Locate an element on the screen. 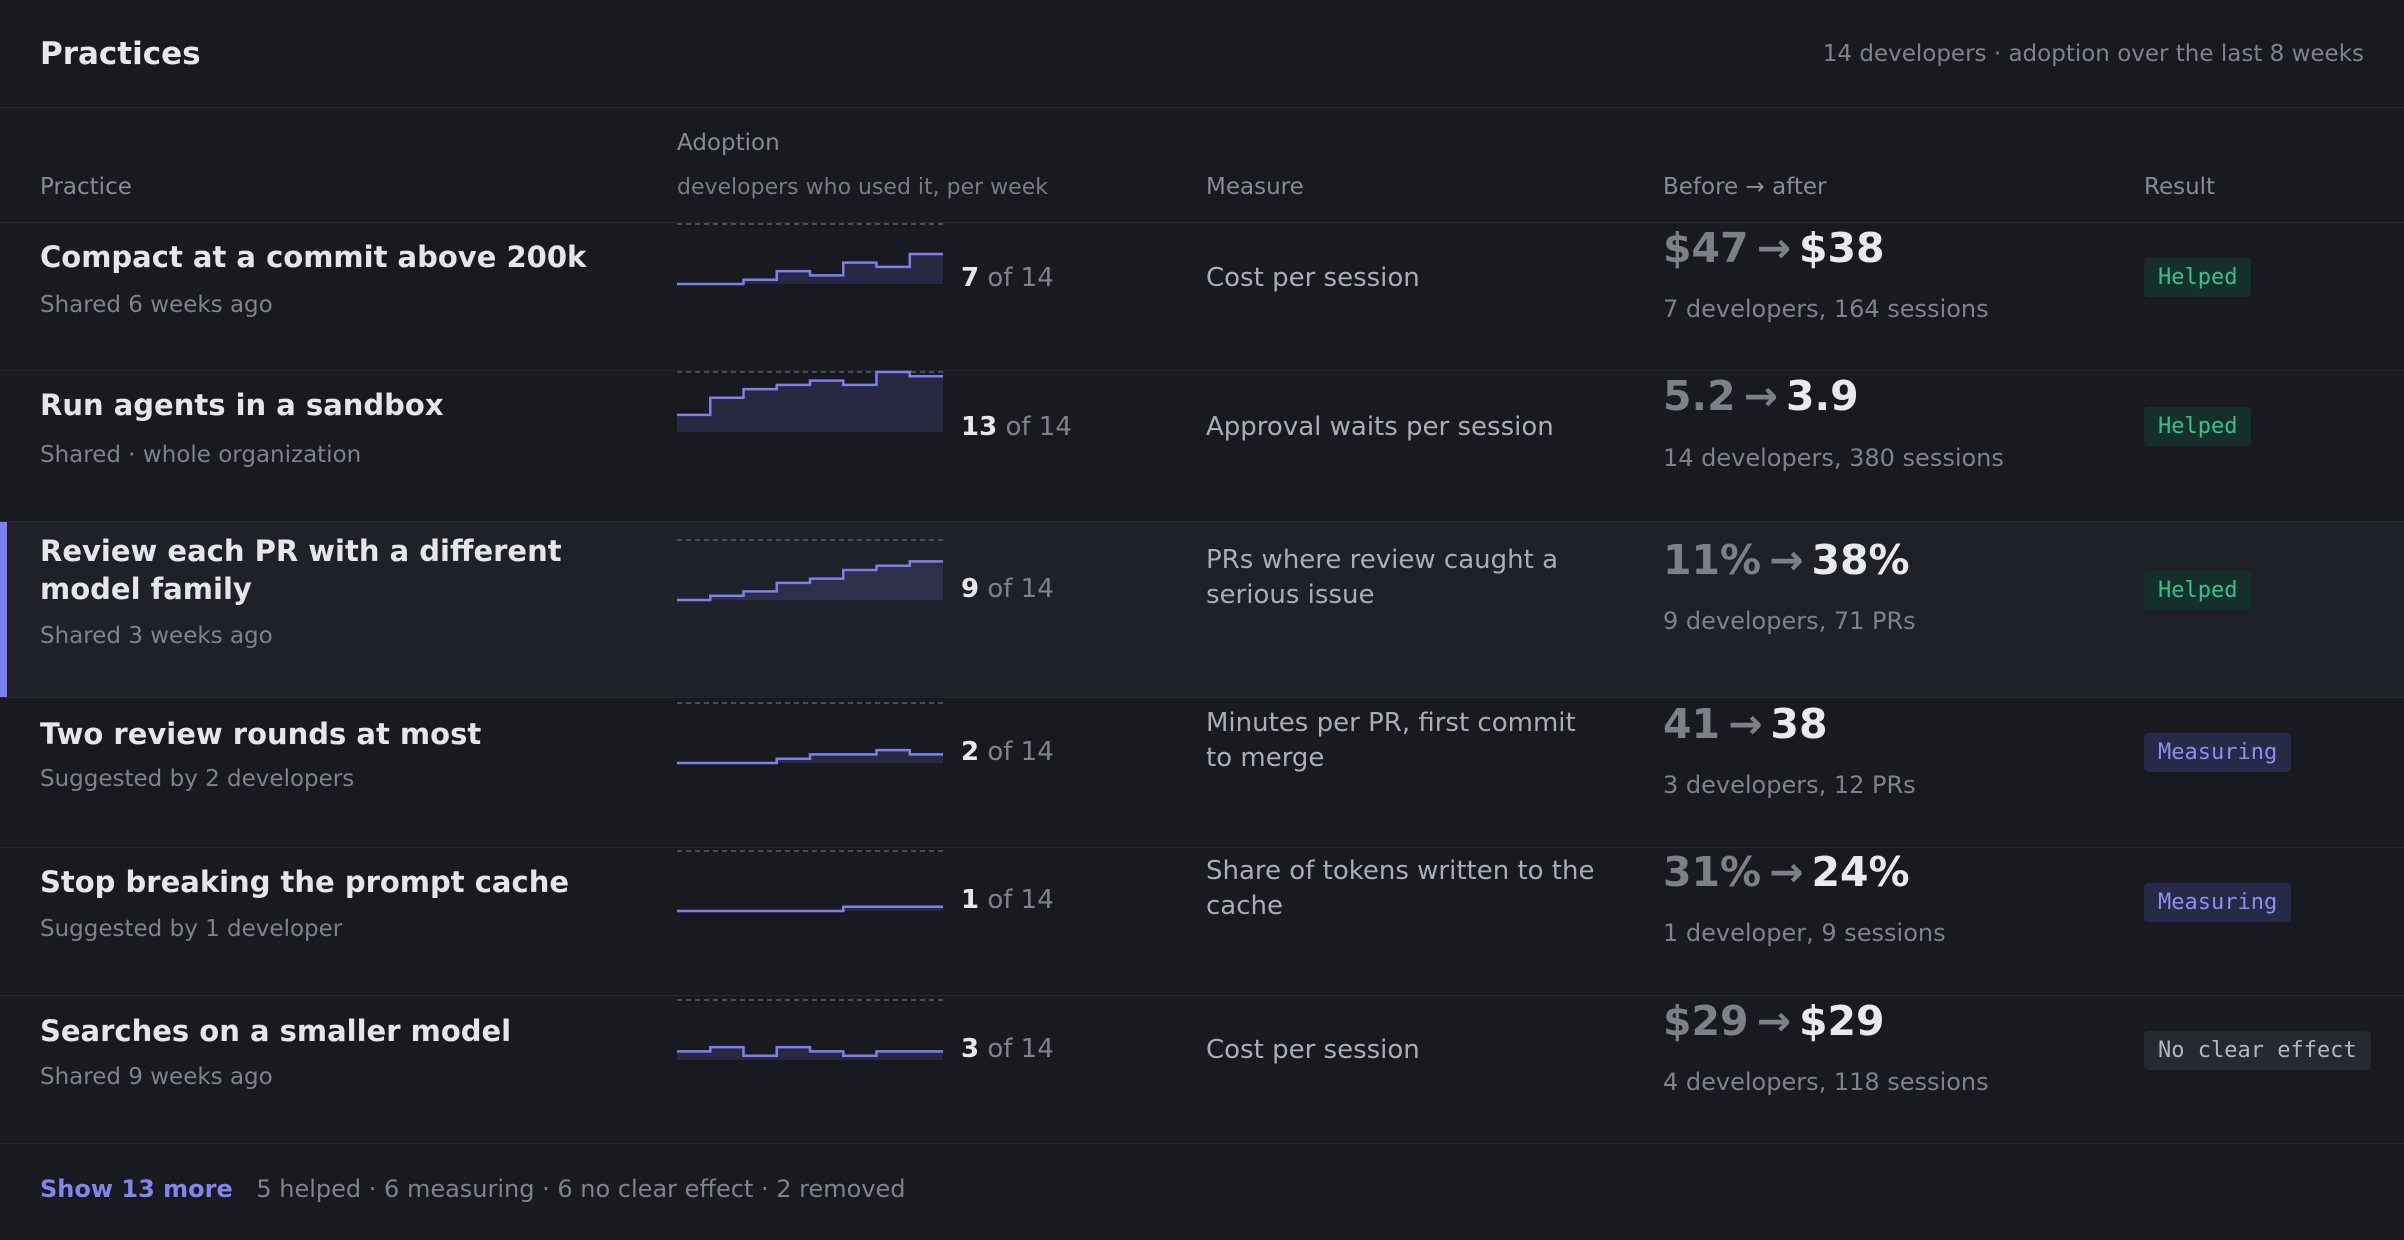  before-value: $29 is located at coordinates (1706, 1021).